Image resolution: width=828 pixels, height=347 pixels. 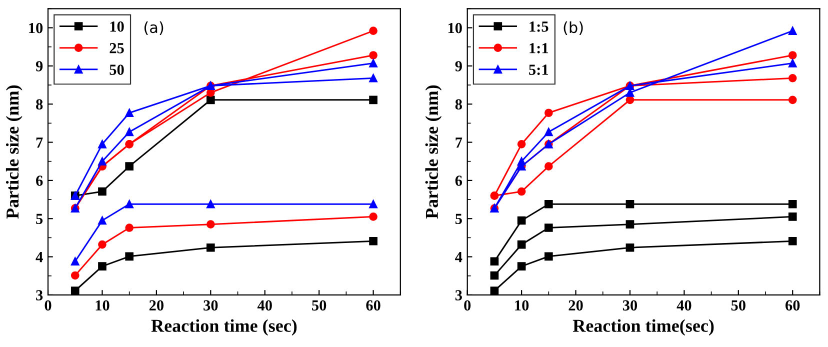 I want to click on legend-label: 10, so click(x=117, y=26).